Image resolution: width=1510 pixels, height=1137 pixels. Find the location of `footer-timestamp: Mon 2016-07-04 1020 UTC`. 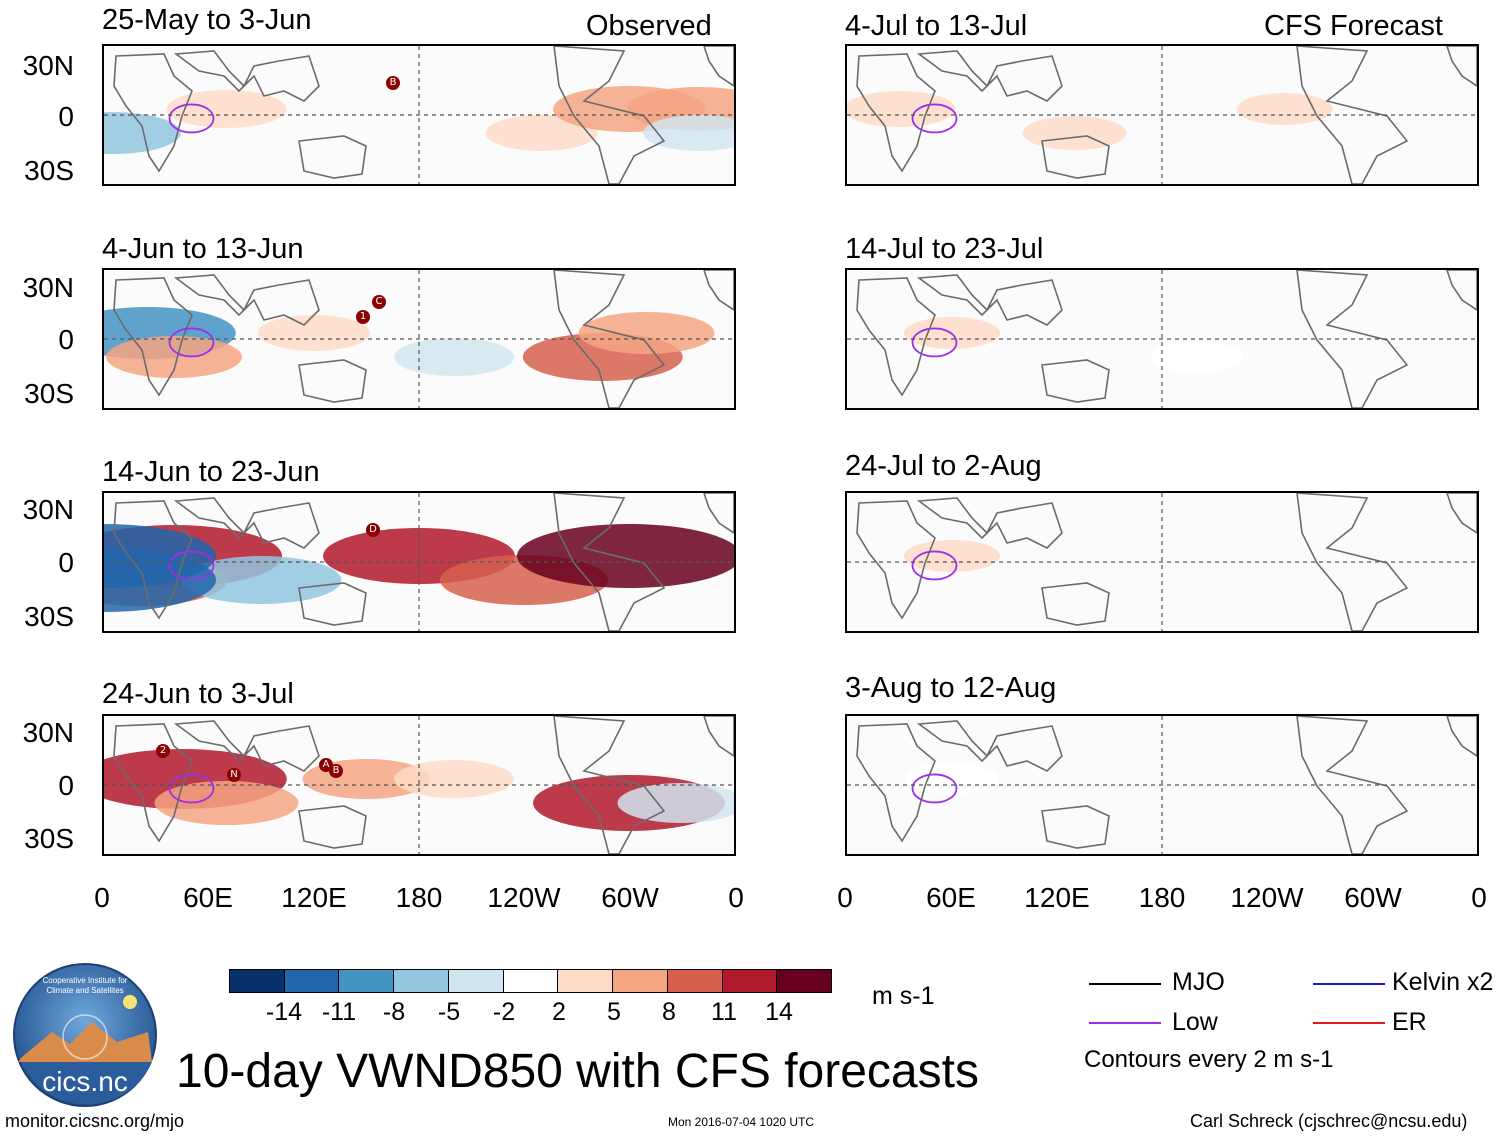

footer-timestamp: Mon 2016-07-04 1020 UTC is located at coordinates (741, 1122).